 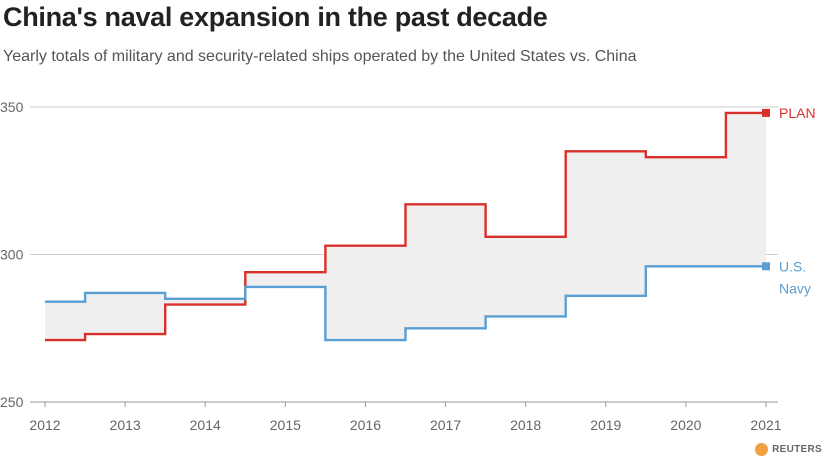 I want to click on x-axis: 2012 2013 2014 2015 2016 2017 2018 2019 2020 2021, so click(x=405, y=417).